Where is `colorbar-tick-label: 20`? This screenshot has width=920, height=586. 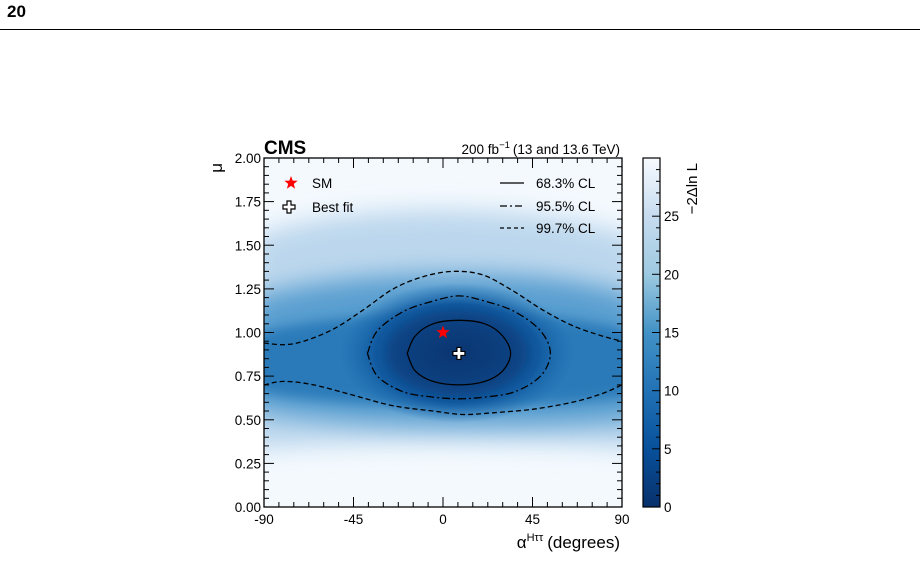
colorbar-tick-label: 20 is located at coordinates (671, 274).